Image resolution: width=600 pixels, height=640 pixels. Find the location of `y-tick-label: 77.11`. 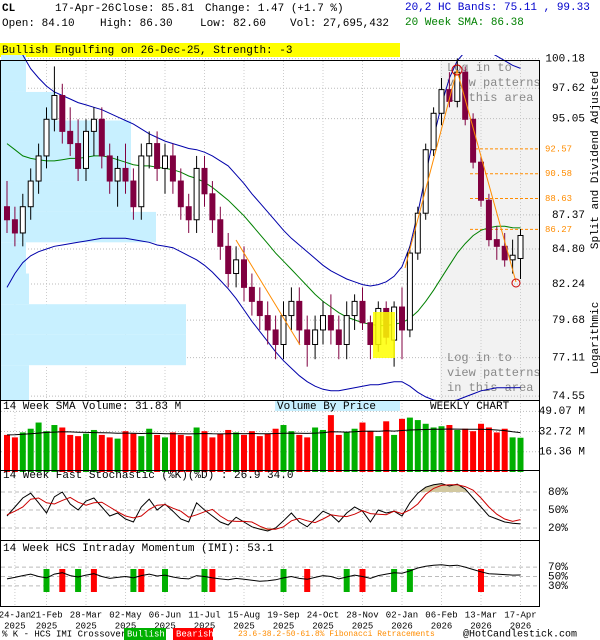

y-tick-label: 77.11 is located at coordinates (568, 359).